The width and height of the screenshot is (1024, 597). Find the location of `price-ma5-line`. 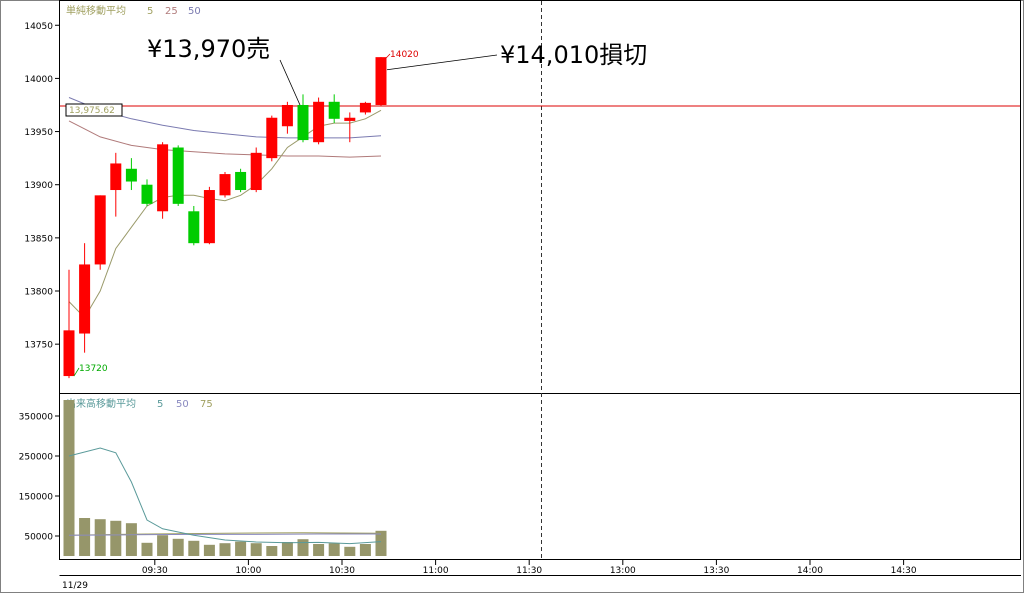

price-ma5-line is located at coordinates (225, 214).